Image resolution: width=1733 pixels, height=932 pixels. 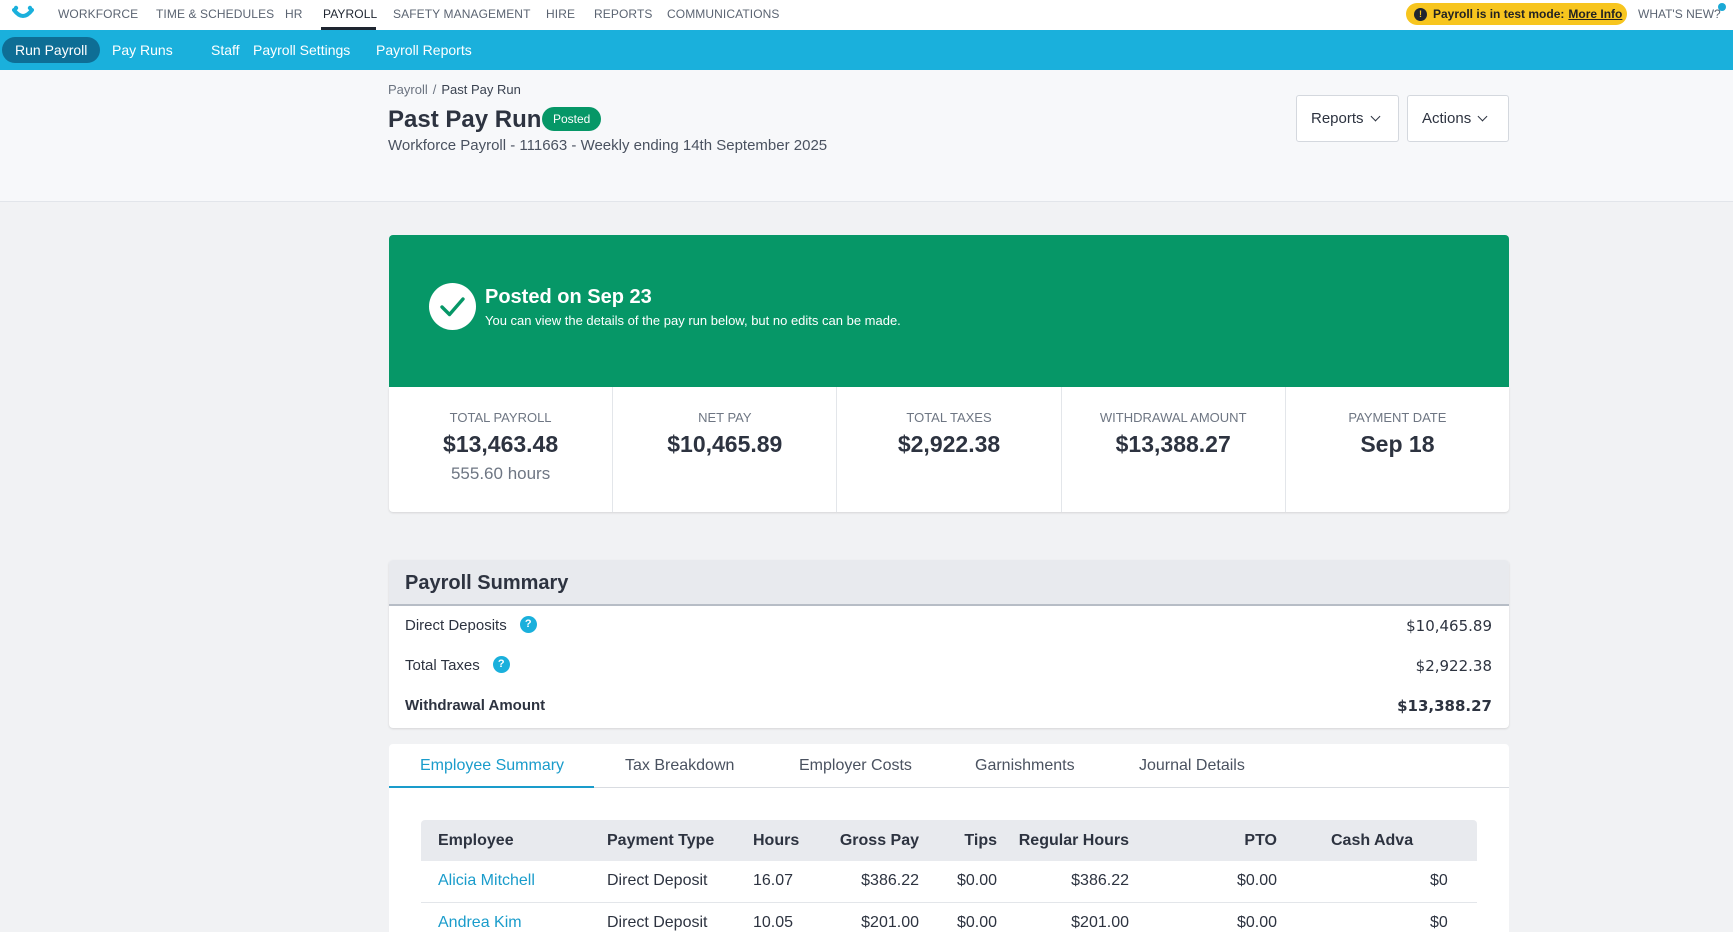 What do you see at coordinates (661, 840) in the screenshot?
I see `column-header-payment-type: Payment Type` at bounding box center [661, 840].